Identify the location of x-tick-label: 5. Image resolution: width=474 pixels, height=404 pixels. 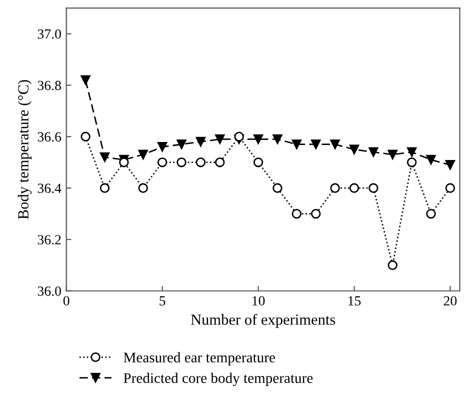
(163, 301).